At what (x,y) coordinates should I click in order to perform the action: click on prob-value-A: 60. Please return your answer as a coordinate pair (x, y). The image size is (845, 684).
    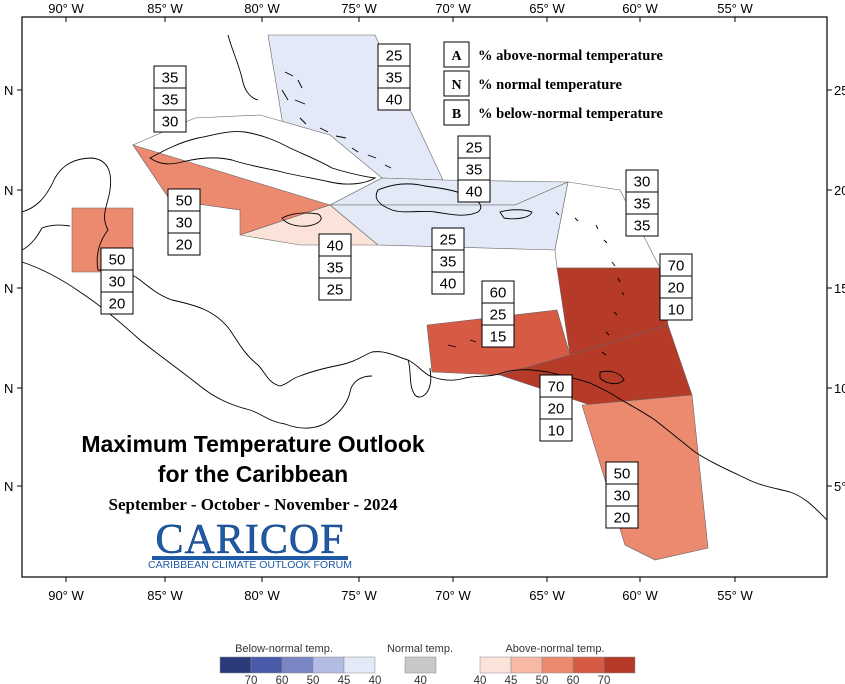
    Looking at the image, I should click on (498, 293).